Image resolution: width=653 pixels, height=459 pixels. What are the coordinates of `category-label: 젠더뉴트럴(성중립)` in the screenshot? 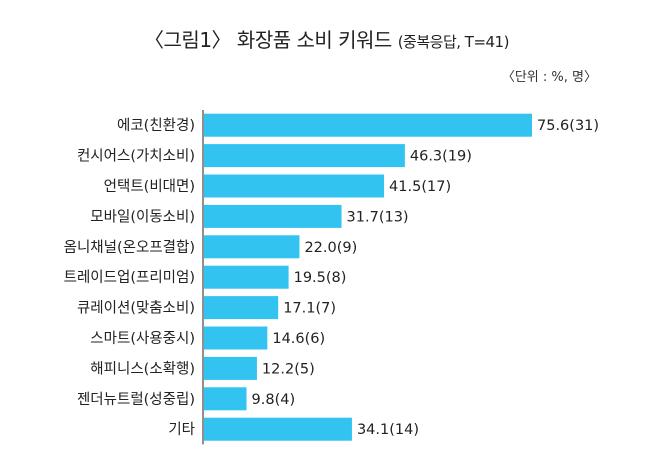 It's located at (136, 399).